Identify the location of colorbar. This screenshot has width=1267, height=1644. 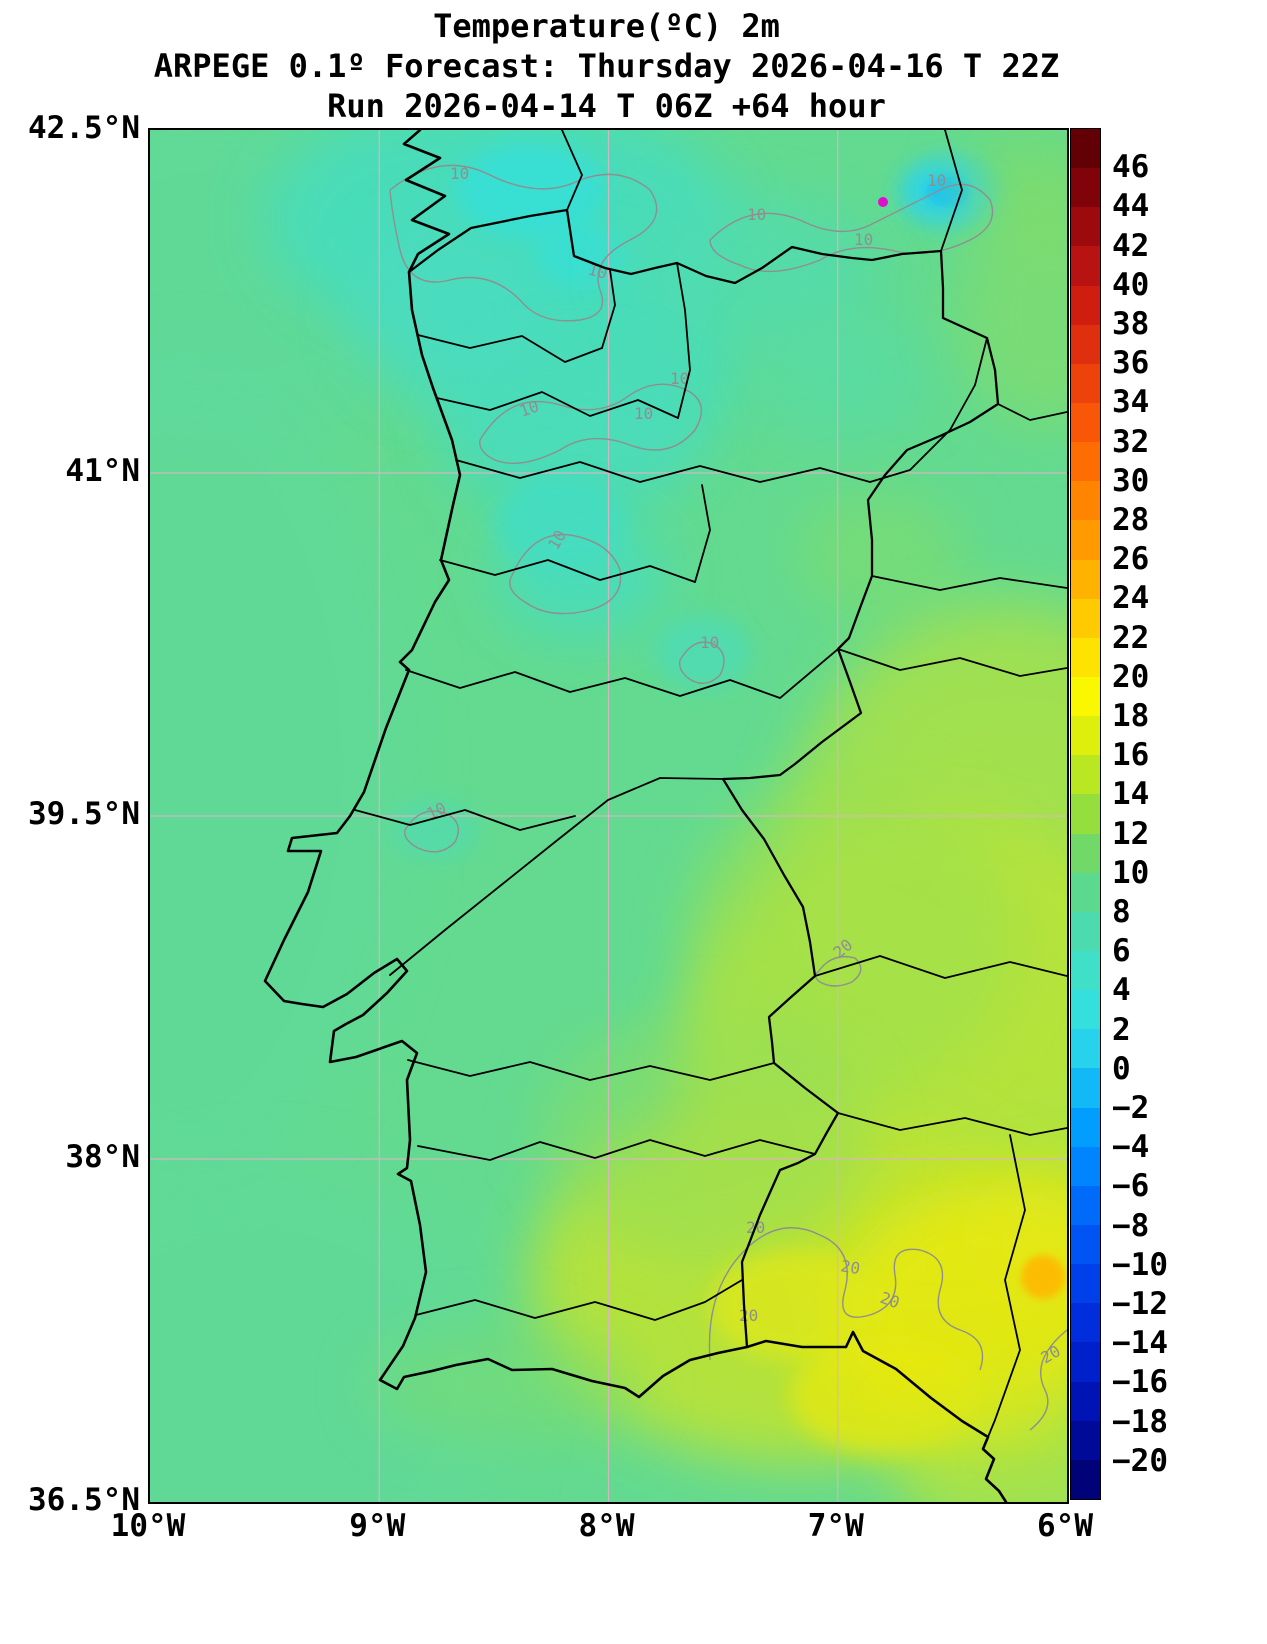
(1085, 814).